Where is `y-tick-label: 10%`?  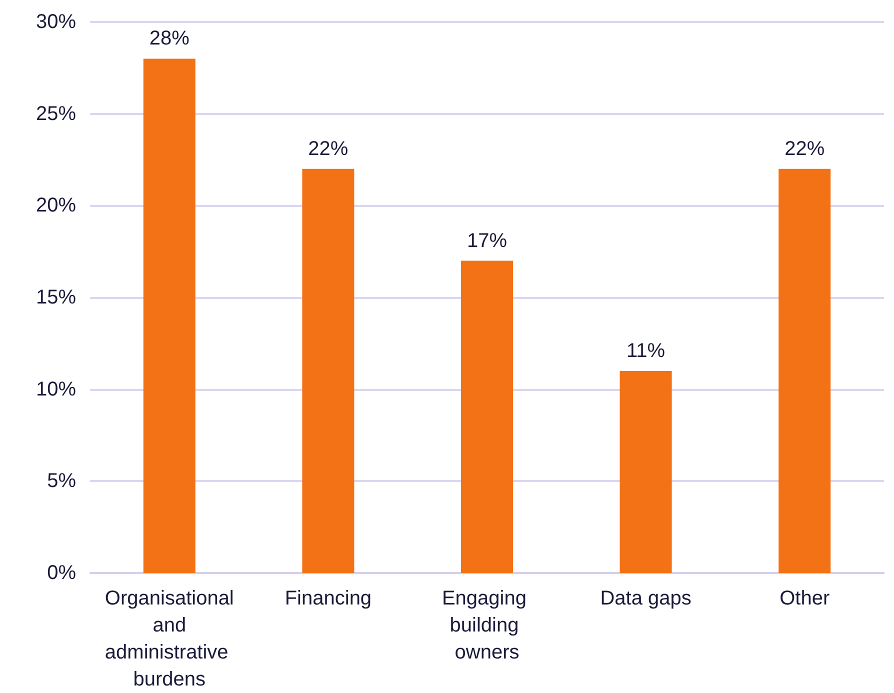 y-tick-label: 10% is located at coordinates (56, 389).